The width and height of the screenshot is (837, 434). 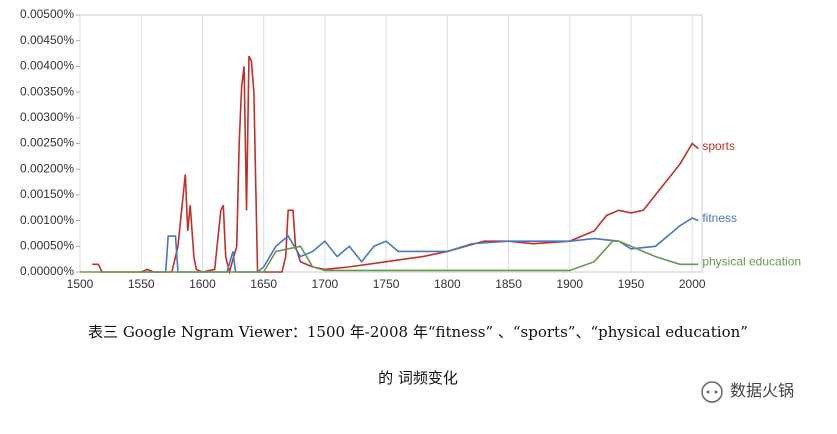 I want to click on y-tick-label: 0.00150%, so click(x=47, y=194).